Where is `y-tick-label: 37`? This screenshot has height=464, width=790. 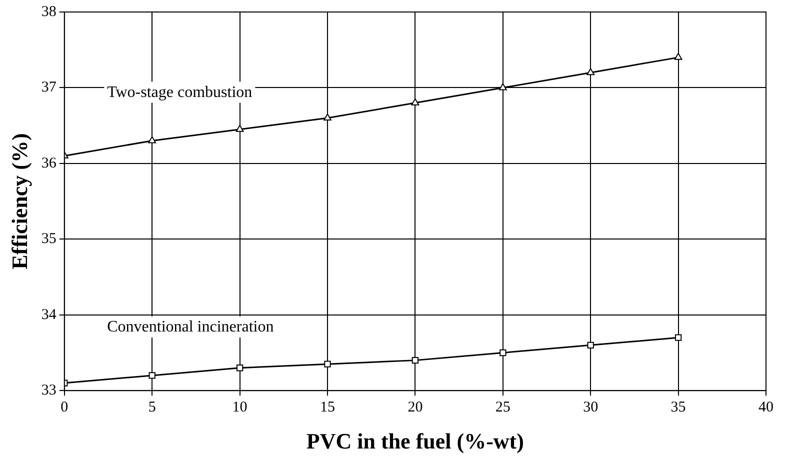
y-tick-label: 37 is located at coordinates (49, 88).